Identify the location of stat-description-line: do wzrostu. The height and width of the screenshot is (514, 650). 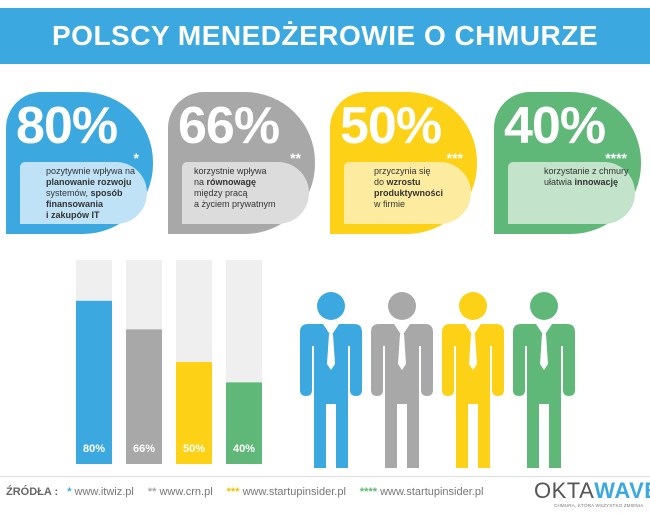
(397, 182).